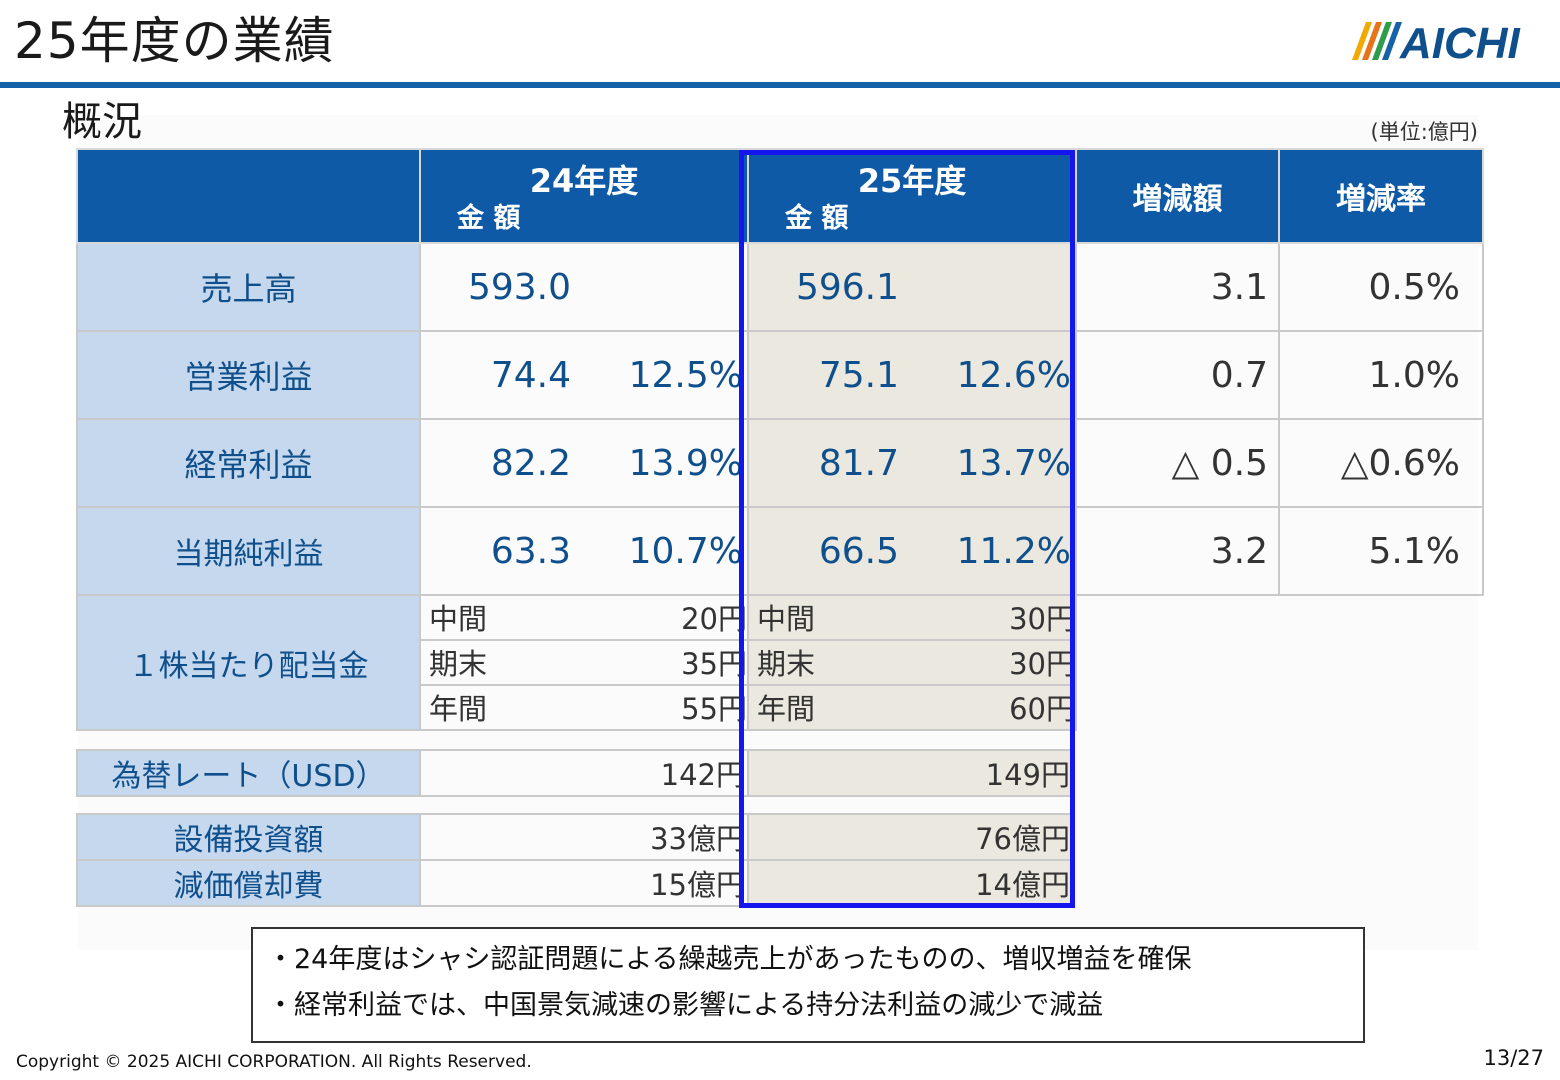  I want to click on fx-label: 為替レート（USD）, so click(248, 773).